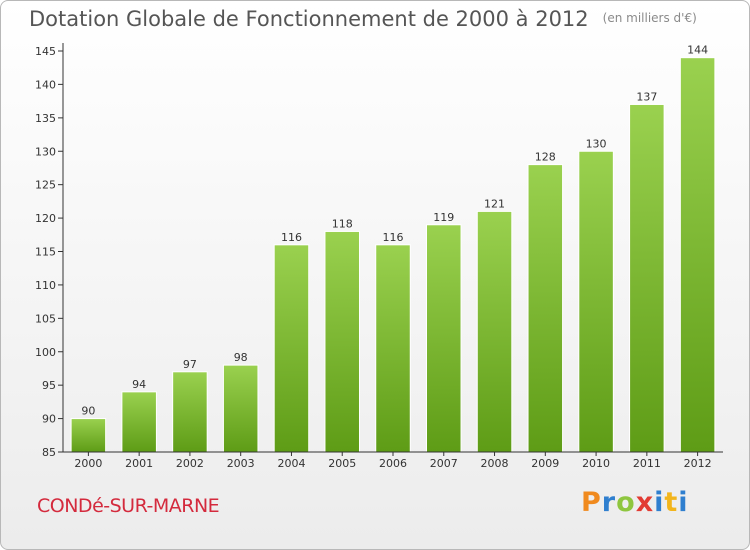 This screenshot has width=750, height=550. I want to click on bar-2001, so click(139, 422).